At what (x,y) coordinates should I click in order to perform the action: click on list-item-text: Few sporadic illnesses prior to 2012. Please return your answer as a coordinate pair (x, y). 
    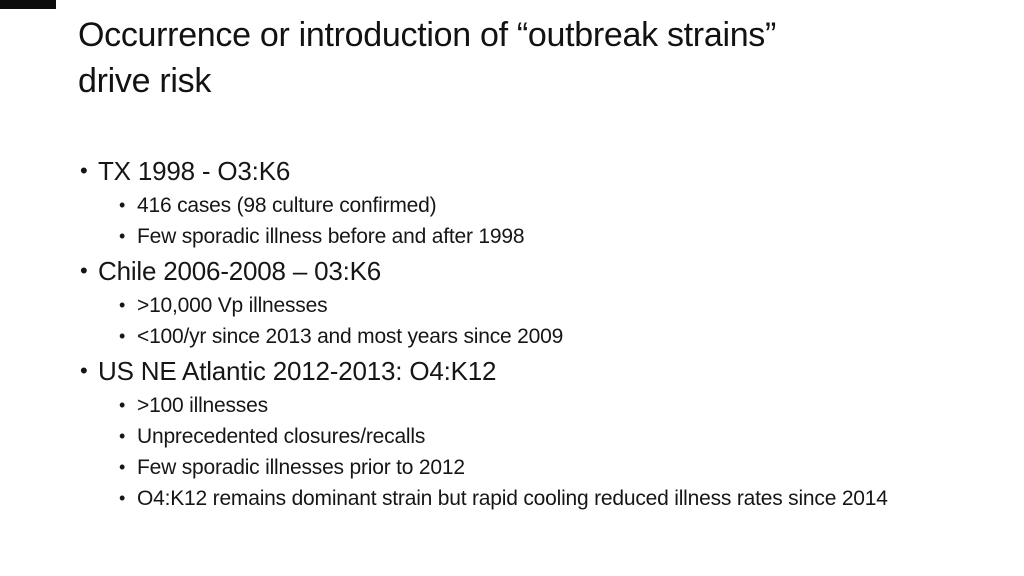
    Looking at the image, I should click on (301, 467).